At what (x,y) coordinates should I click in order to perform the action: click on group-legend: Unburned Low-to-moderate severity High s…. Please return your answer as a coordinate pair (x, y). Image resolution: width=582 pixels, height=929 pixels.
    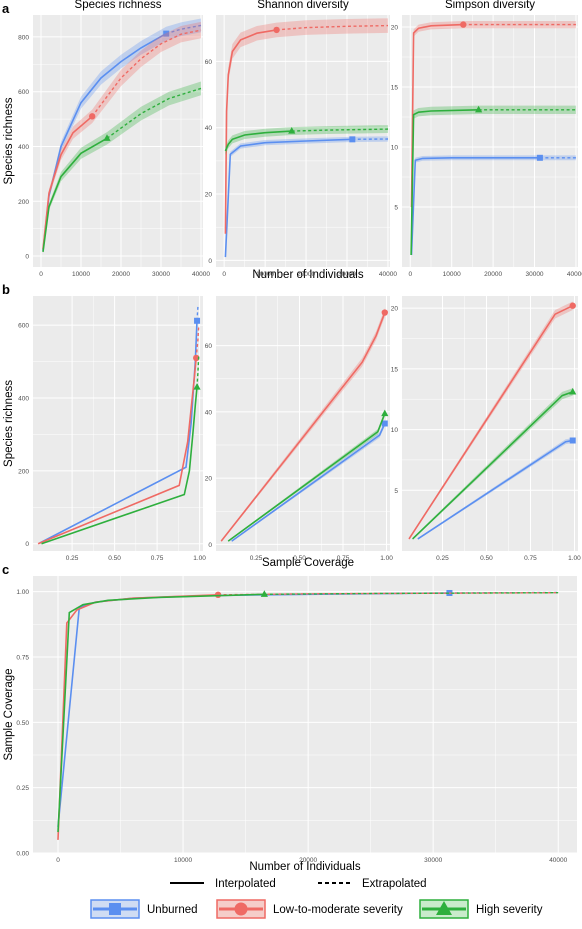
    Looking at the image, I should click on (316, 909).